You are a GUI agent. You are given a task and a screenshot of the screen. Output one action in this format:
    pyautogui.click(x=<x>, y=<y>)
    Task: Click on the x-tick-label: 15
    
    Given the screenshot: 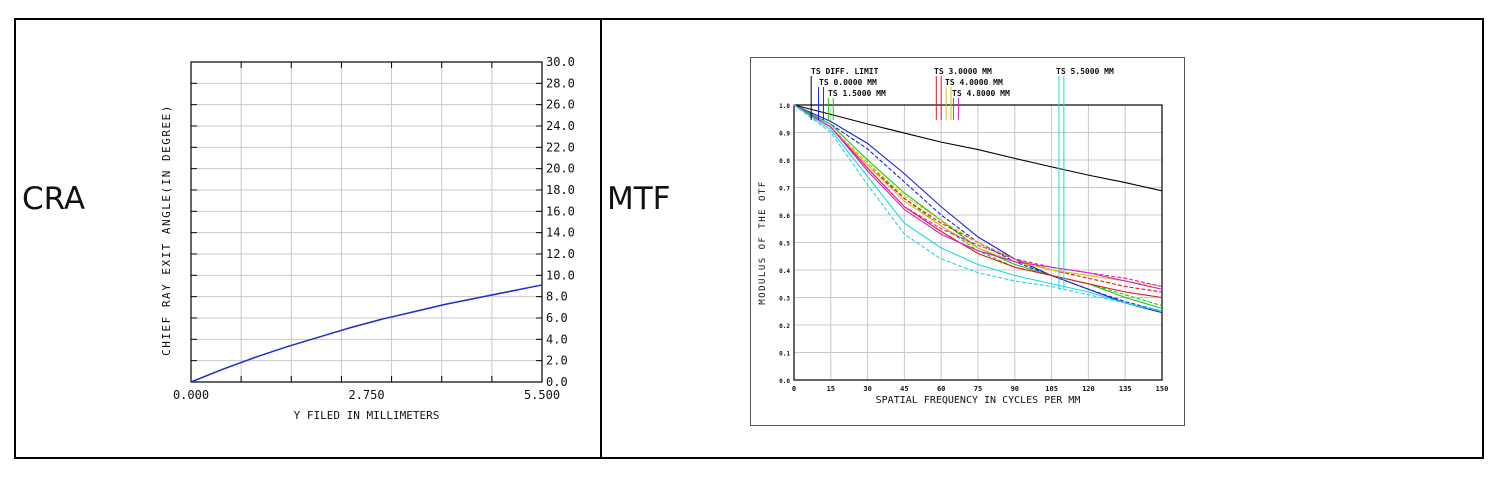 What is the action you would take?
    pyautogui.click(x=831, y=389)
    